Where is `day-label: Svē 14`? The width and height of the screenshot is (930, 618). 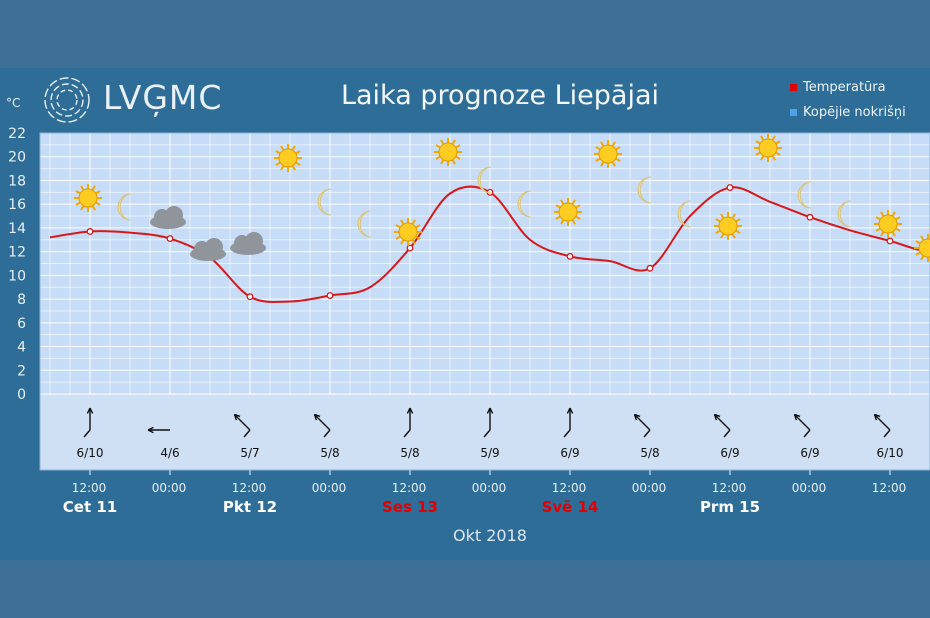 day-label: Svē 14 is located at coordinates (570, 507).